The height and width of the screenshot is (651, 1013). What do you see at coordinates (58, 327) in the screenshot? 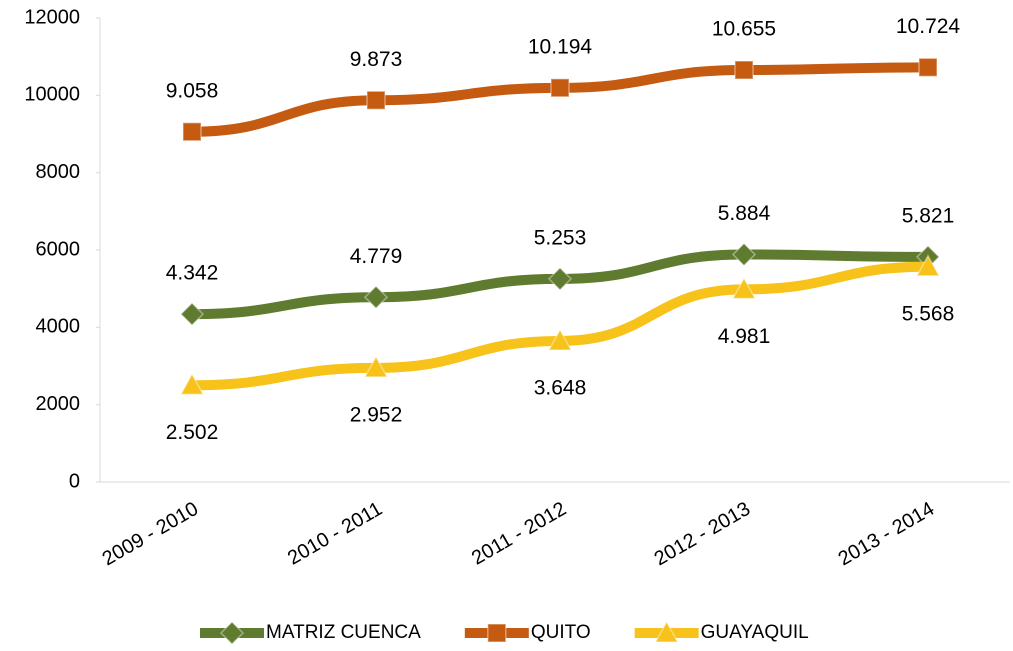
I see `y-tick-label: 4000` at bounding box center [58, 327].